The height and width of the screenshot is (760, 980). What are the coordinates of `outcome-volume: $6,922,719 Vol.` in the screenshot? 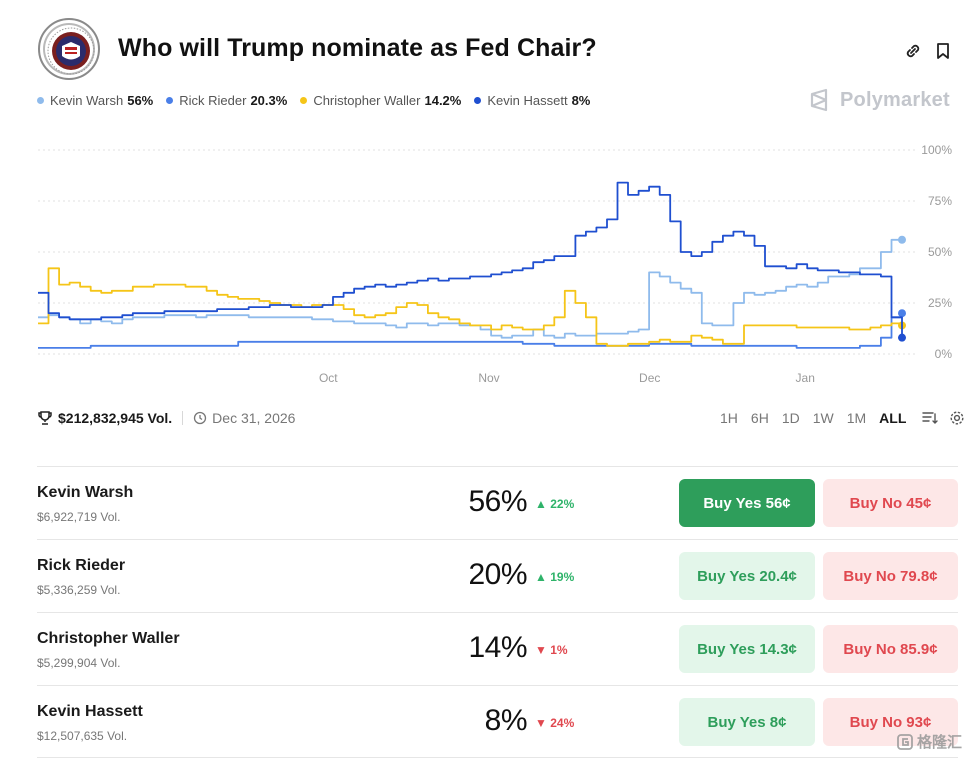 It's located at (79, 517).